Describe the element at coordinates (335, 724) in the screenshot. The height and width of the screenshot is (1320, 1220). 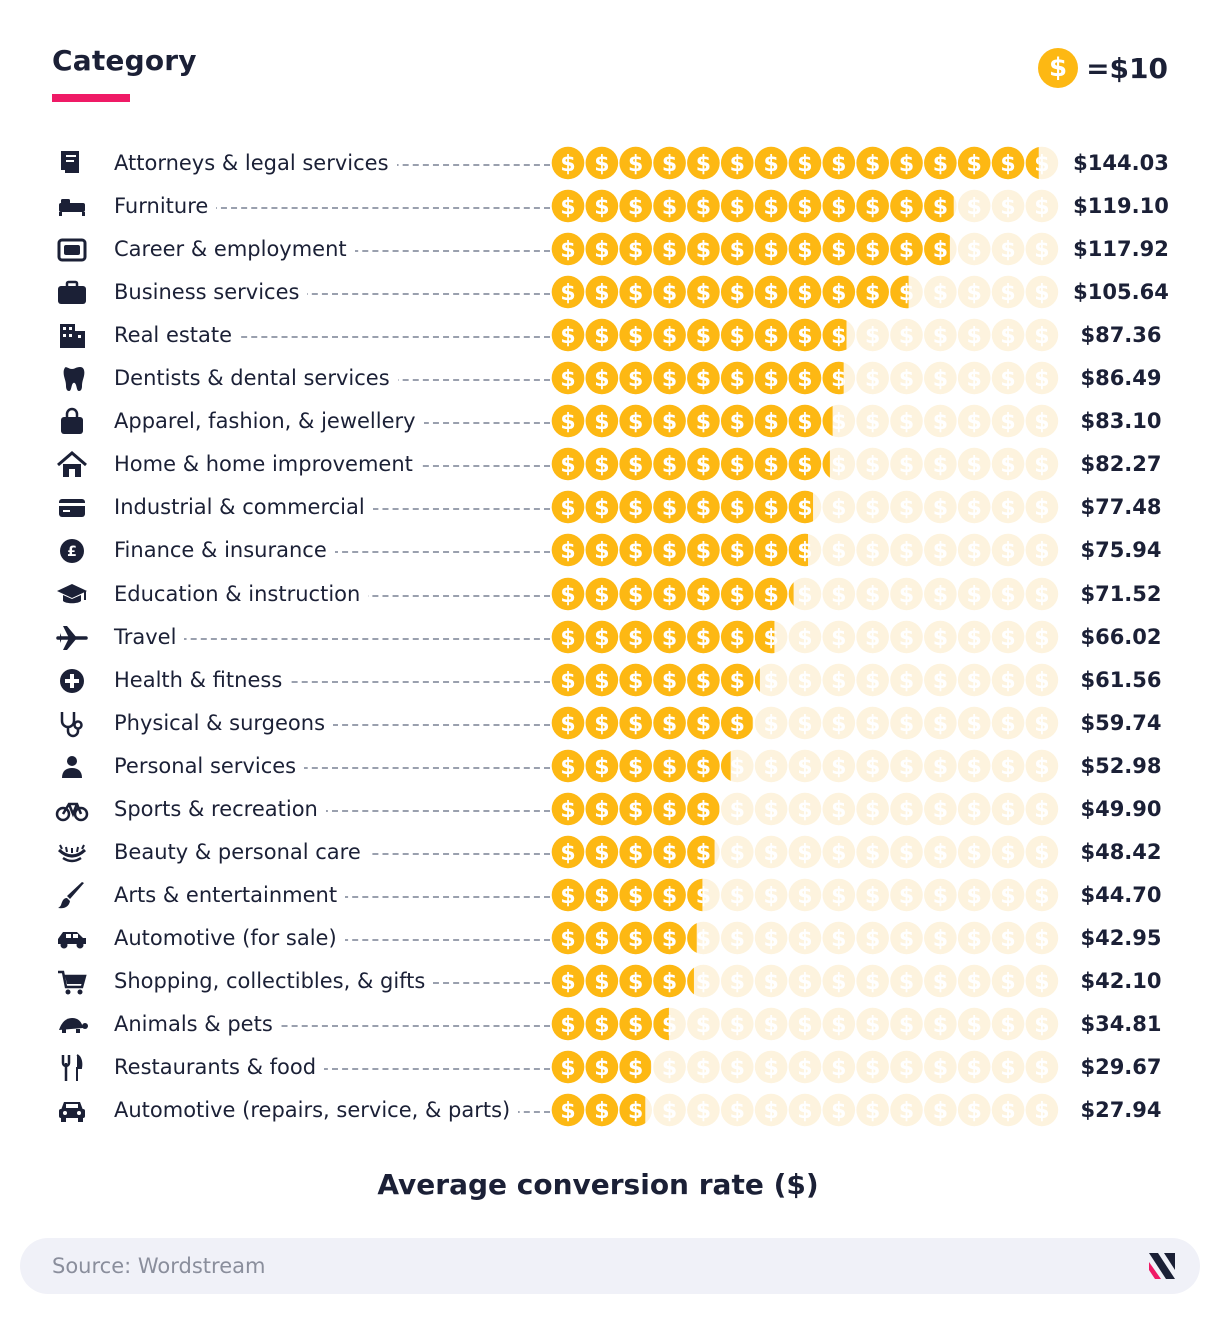
I see `leader-line` at that location.